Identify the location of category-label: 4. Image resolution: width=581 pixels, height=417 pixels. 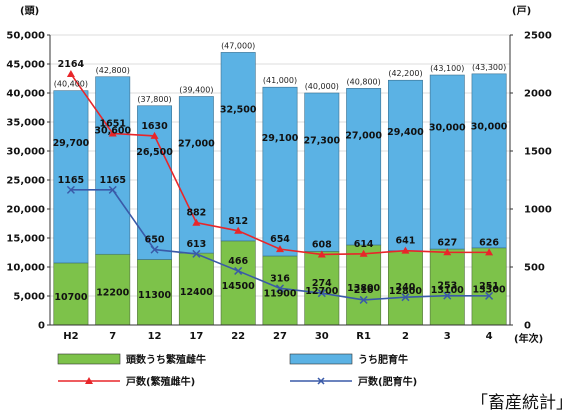
(489, 336).